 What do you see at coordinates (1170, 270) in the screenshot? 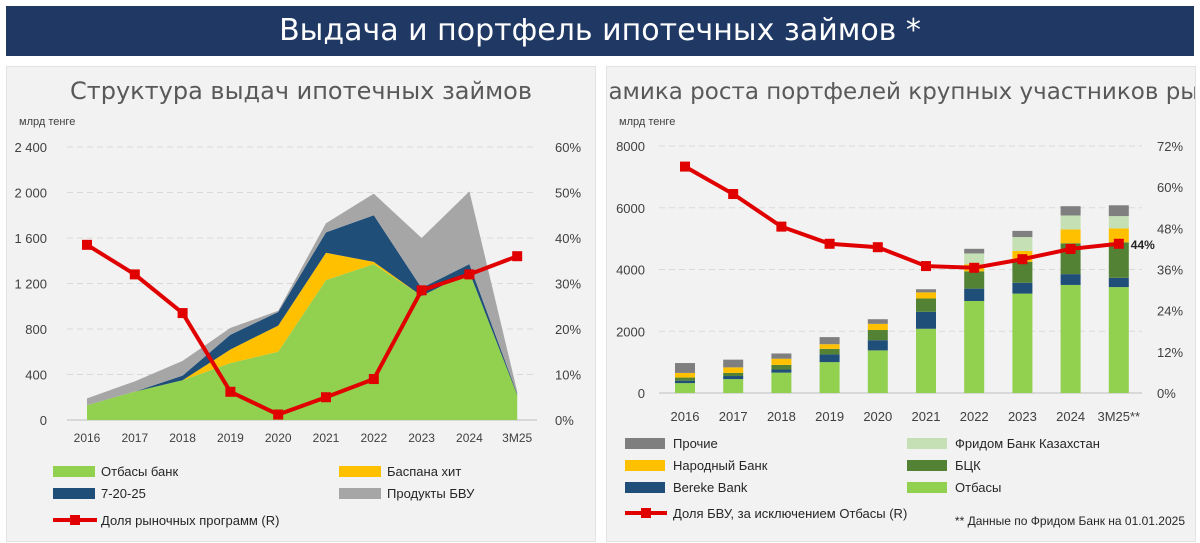
I see `y2-tick-label: 36%` at bounding box center [1170, 270].